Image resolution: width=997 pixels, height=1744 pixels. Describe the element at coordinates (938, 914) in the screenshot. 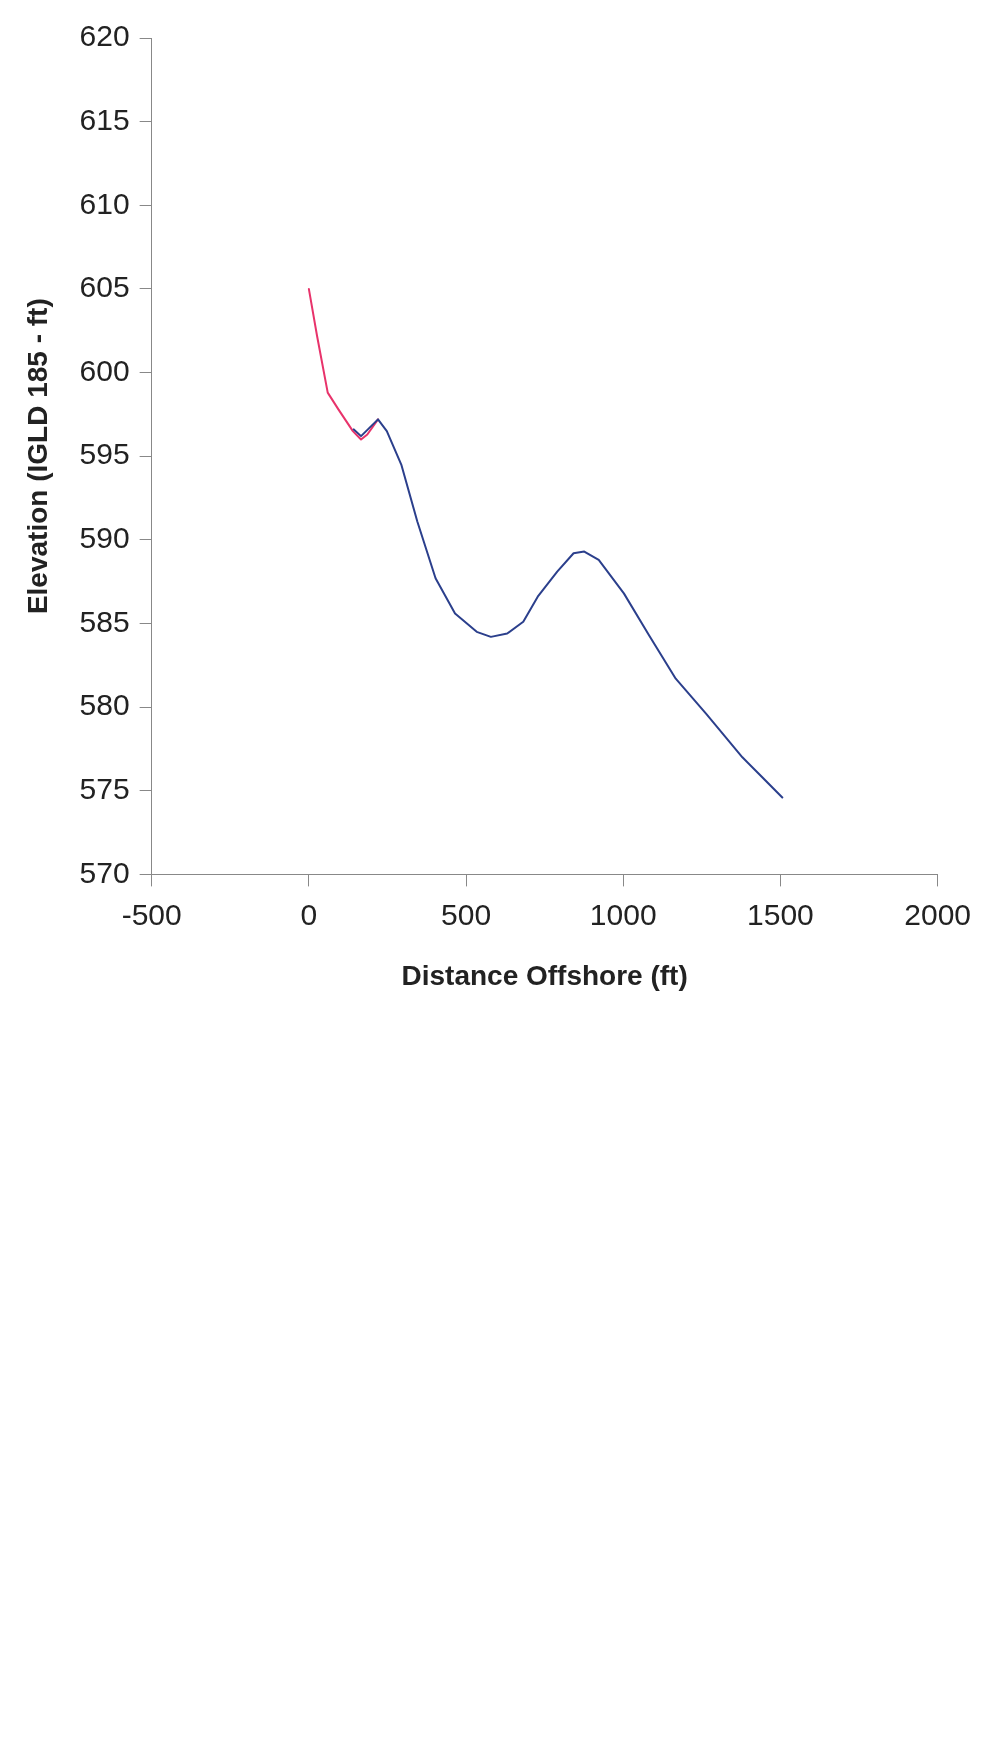

I see `x-tick-label: 2000` at that location.